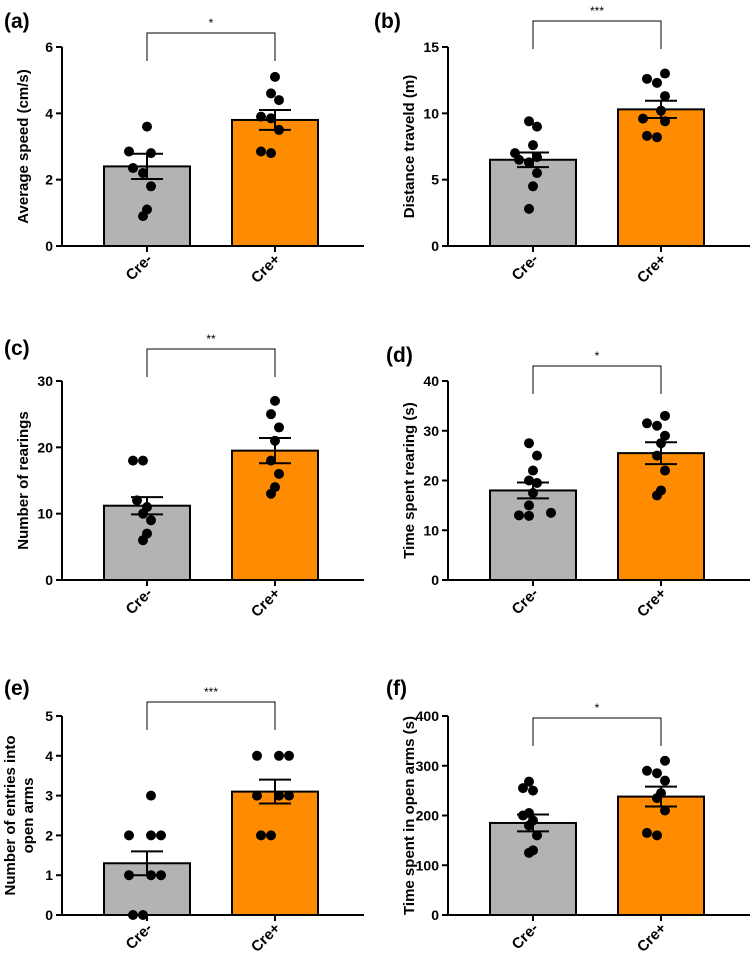 Image resolution: width=750 pixels, height=961 pixels. I want to click on y-axis-title: Number of entries intoopen arms, so click(19, 815).